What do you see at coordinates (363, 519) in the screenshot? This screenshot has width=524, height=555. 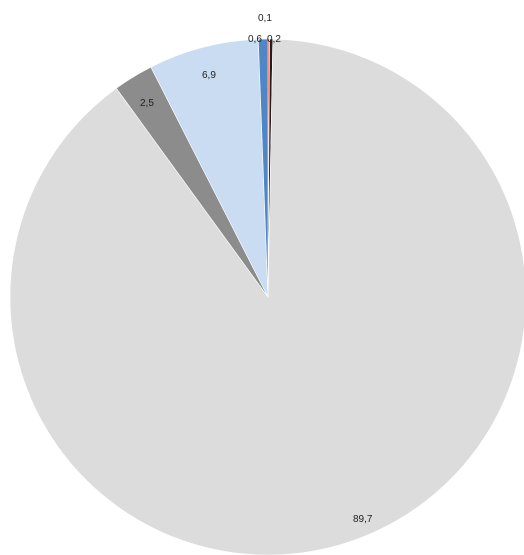 I see `data-label-89-7: 89,7` at bounding box center [363, 519].